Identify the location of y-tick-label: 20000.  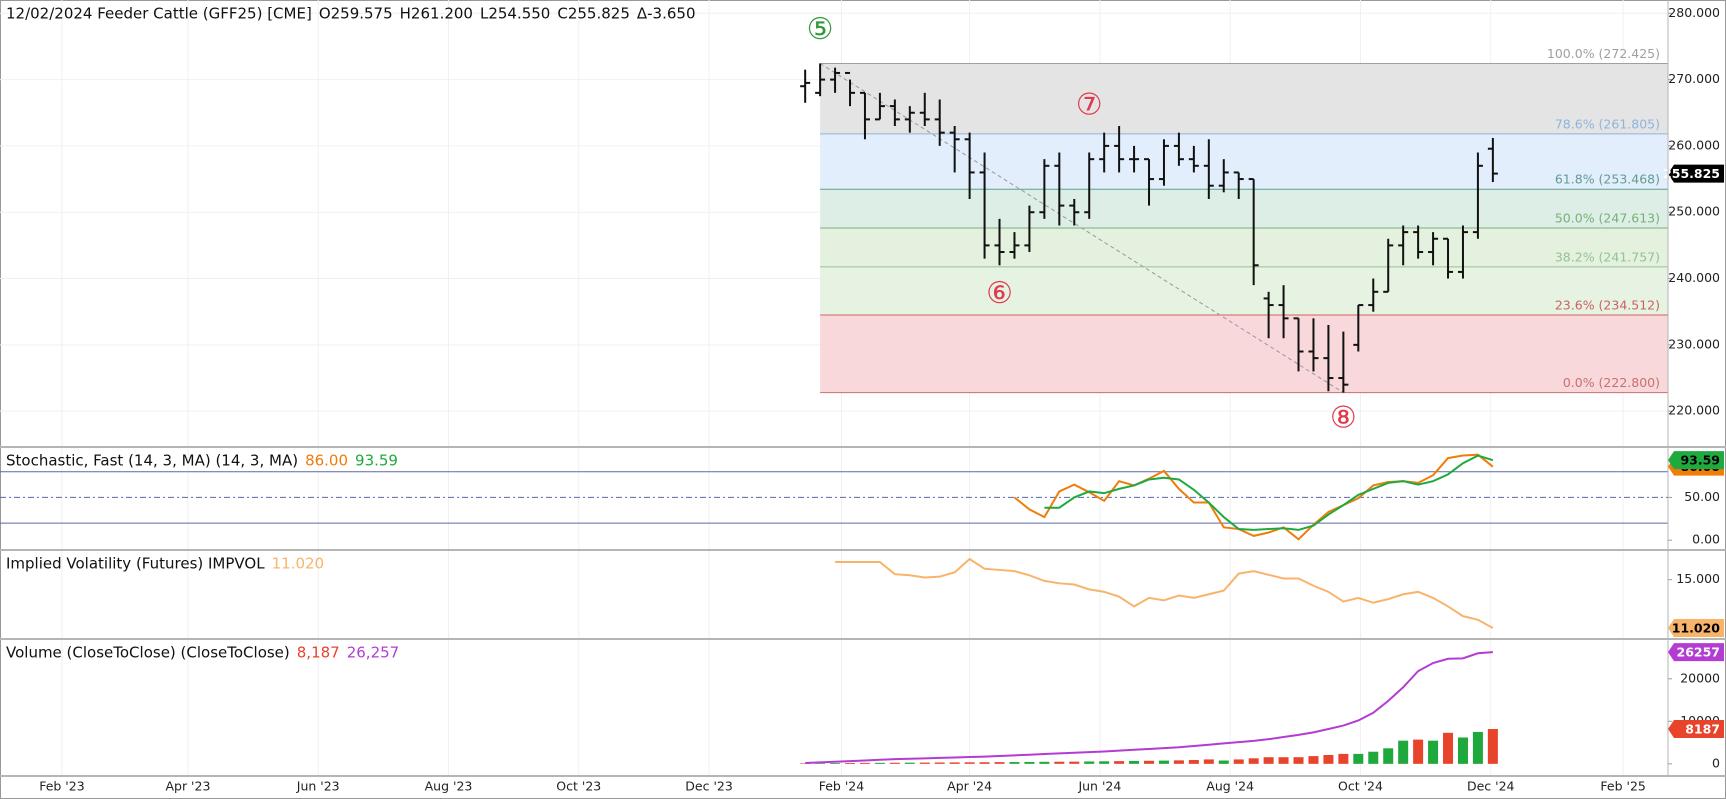
(1700, 677).